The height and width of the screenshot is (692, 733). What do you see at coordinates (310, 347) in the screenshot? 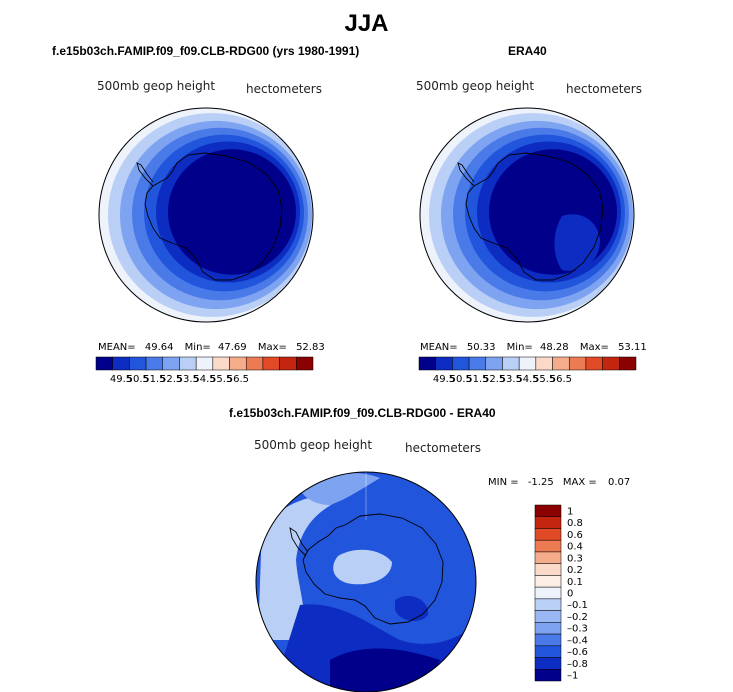
I see `panel1-max: 52.83` at bounding box center [310, 347].